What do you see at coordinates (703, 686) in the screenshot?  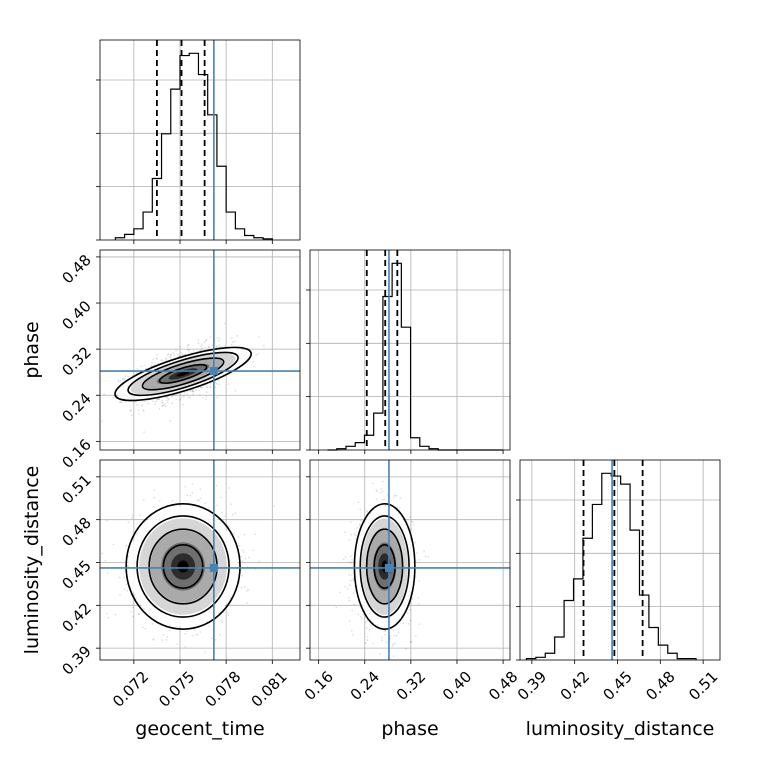 I see `x-tick-label-luminosity_distance: 0.51` at bounding box center [703, 686].